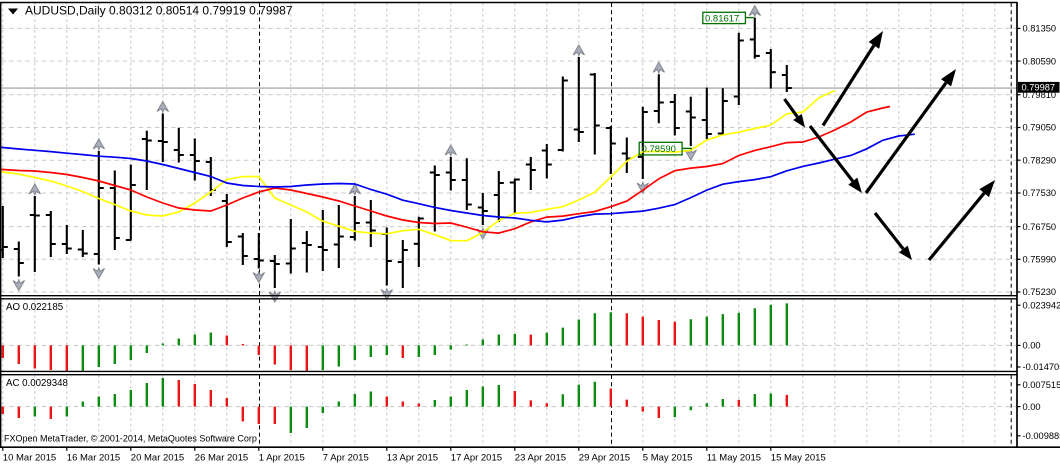 The image size is (1060, 465). What do you see at coordinates (540, 458) in the screenshot?
I see `svg-text: 23 Apr 2015` at bounding box center [540, 458].